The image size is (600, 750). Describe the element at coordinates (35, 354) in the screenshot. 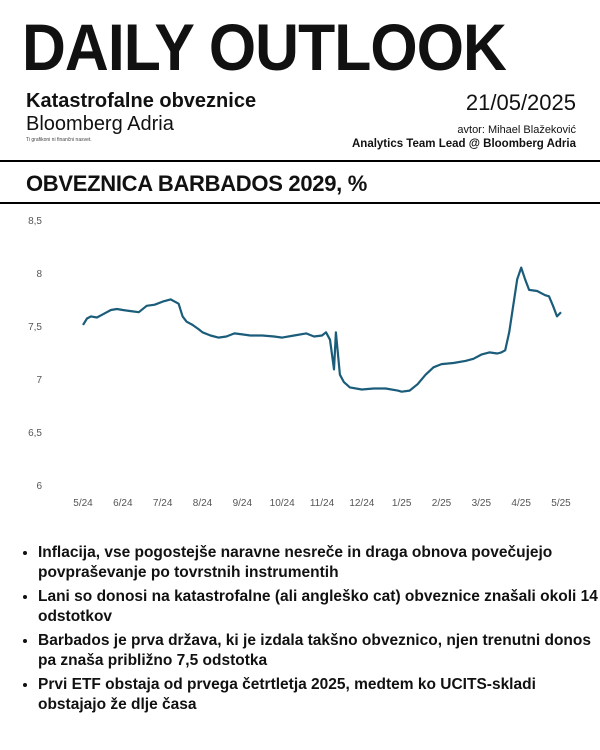

I see `y-axis: 8,5 8 7,5 7 6,5 6` at that location.